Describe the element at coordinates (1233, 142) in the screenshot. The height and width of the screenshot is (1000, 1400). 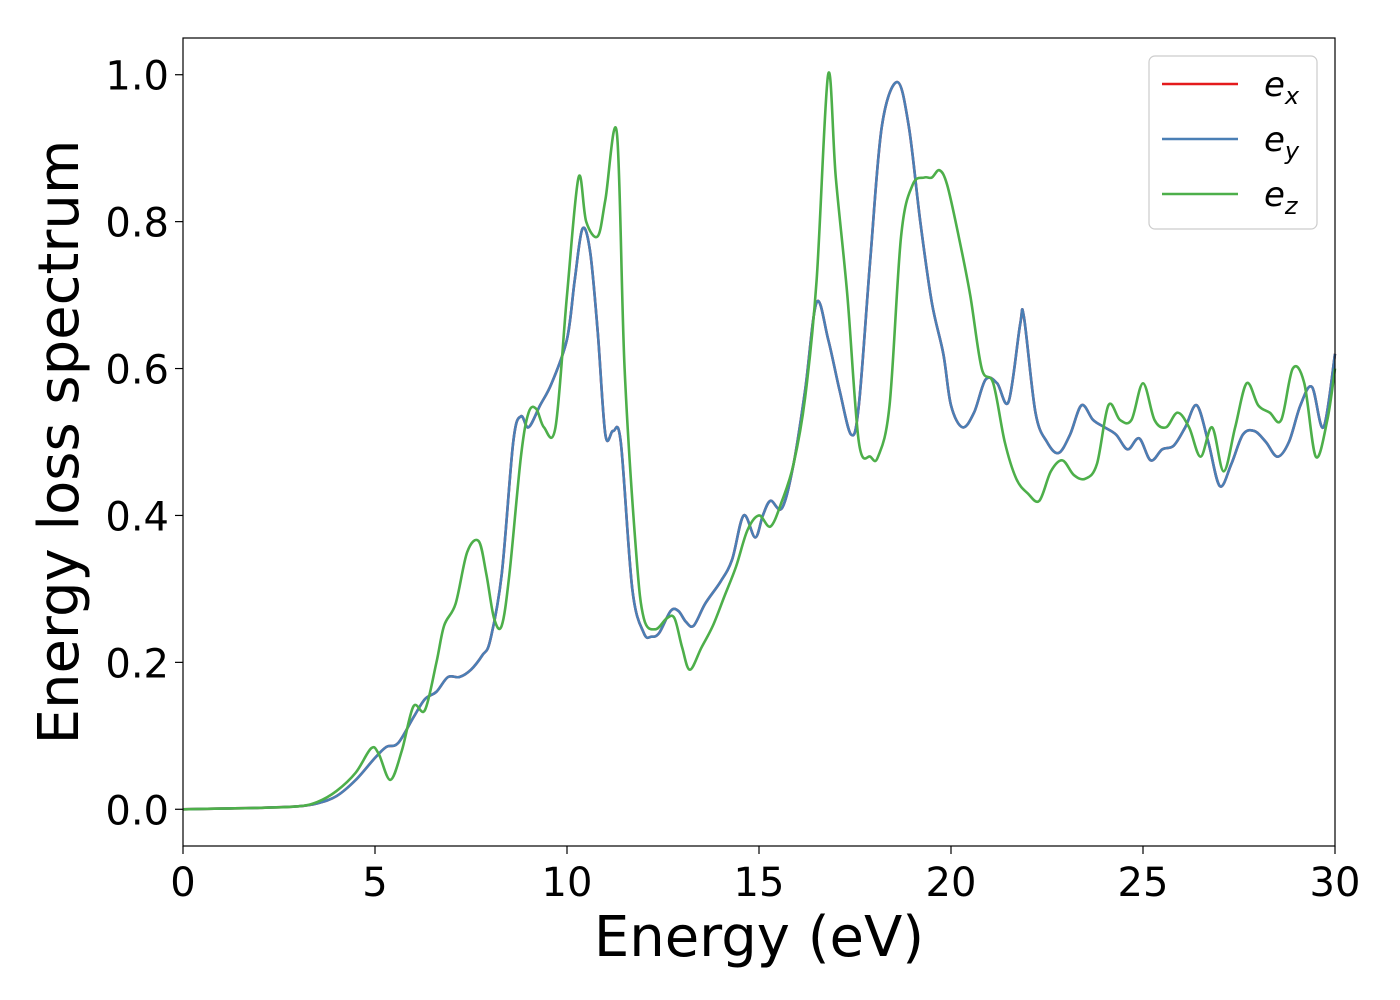
I see `legend-box` at that location.